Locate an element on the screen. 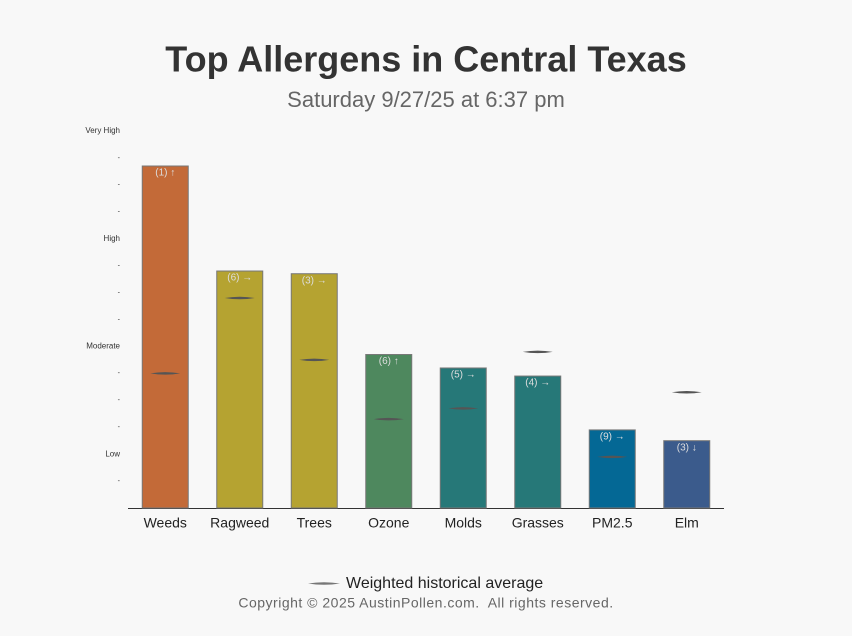 Image resolution: width=852 pixels, height=636 pixels. chart-title: Top Allergens in Central Texas is located at coordinates (425, 59).